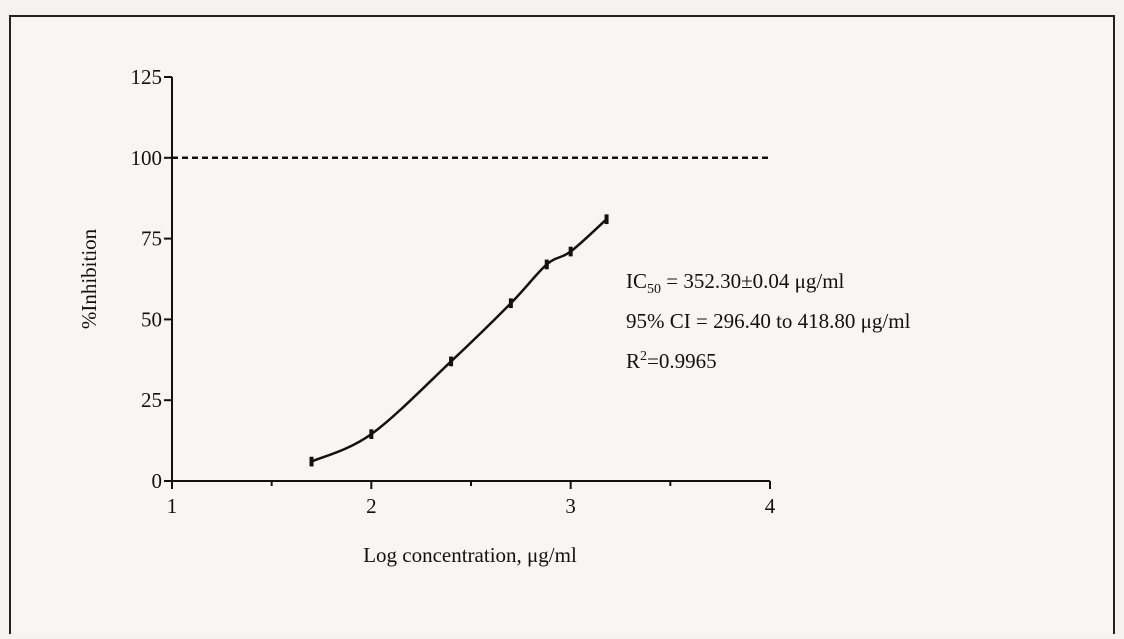 The height and width of the screenshot is (639, 1124). I want to click on y-tick-label: 75, so click(151, 239).